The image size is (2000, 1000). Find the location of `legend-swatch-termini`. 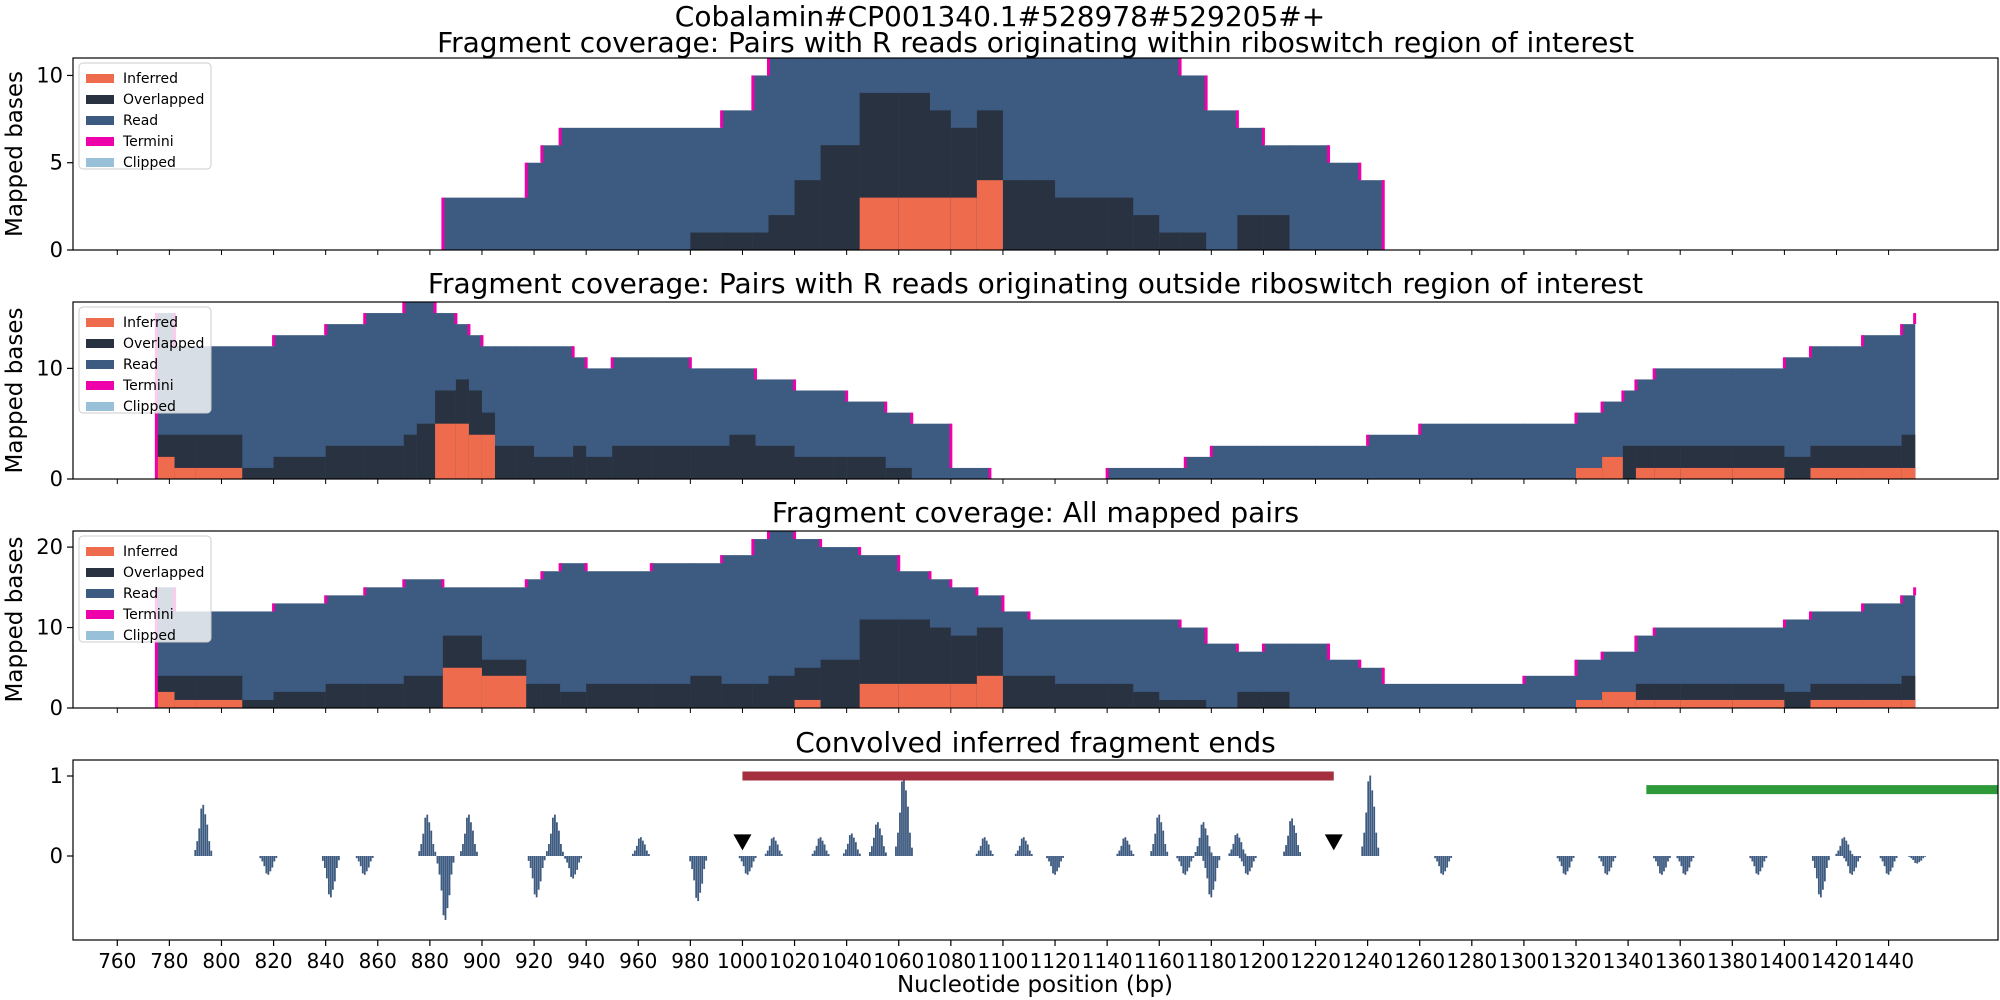

legend-swatch-termini is located at coordinates (100, 614).